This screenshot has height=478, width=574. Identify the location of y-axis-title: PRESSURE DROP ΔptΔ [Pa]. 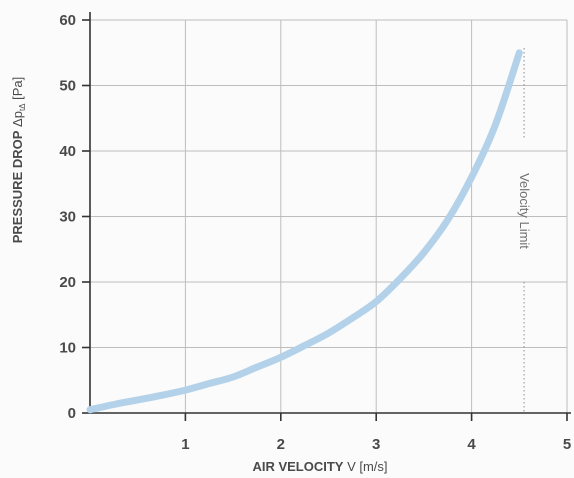
(18, 160).